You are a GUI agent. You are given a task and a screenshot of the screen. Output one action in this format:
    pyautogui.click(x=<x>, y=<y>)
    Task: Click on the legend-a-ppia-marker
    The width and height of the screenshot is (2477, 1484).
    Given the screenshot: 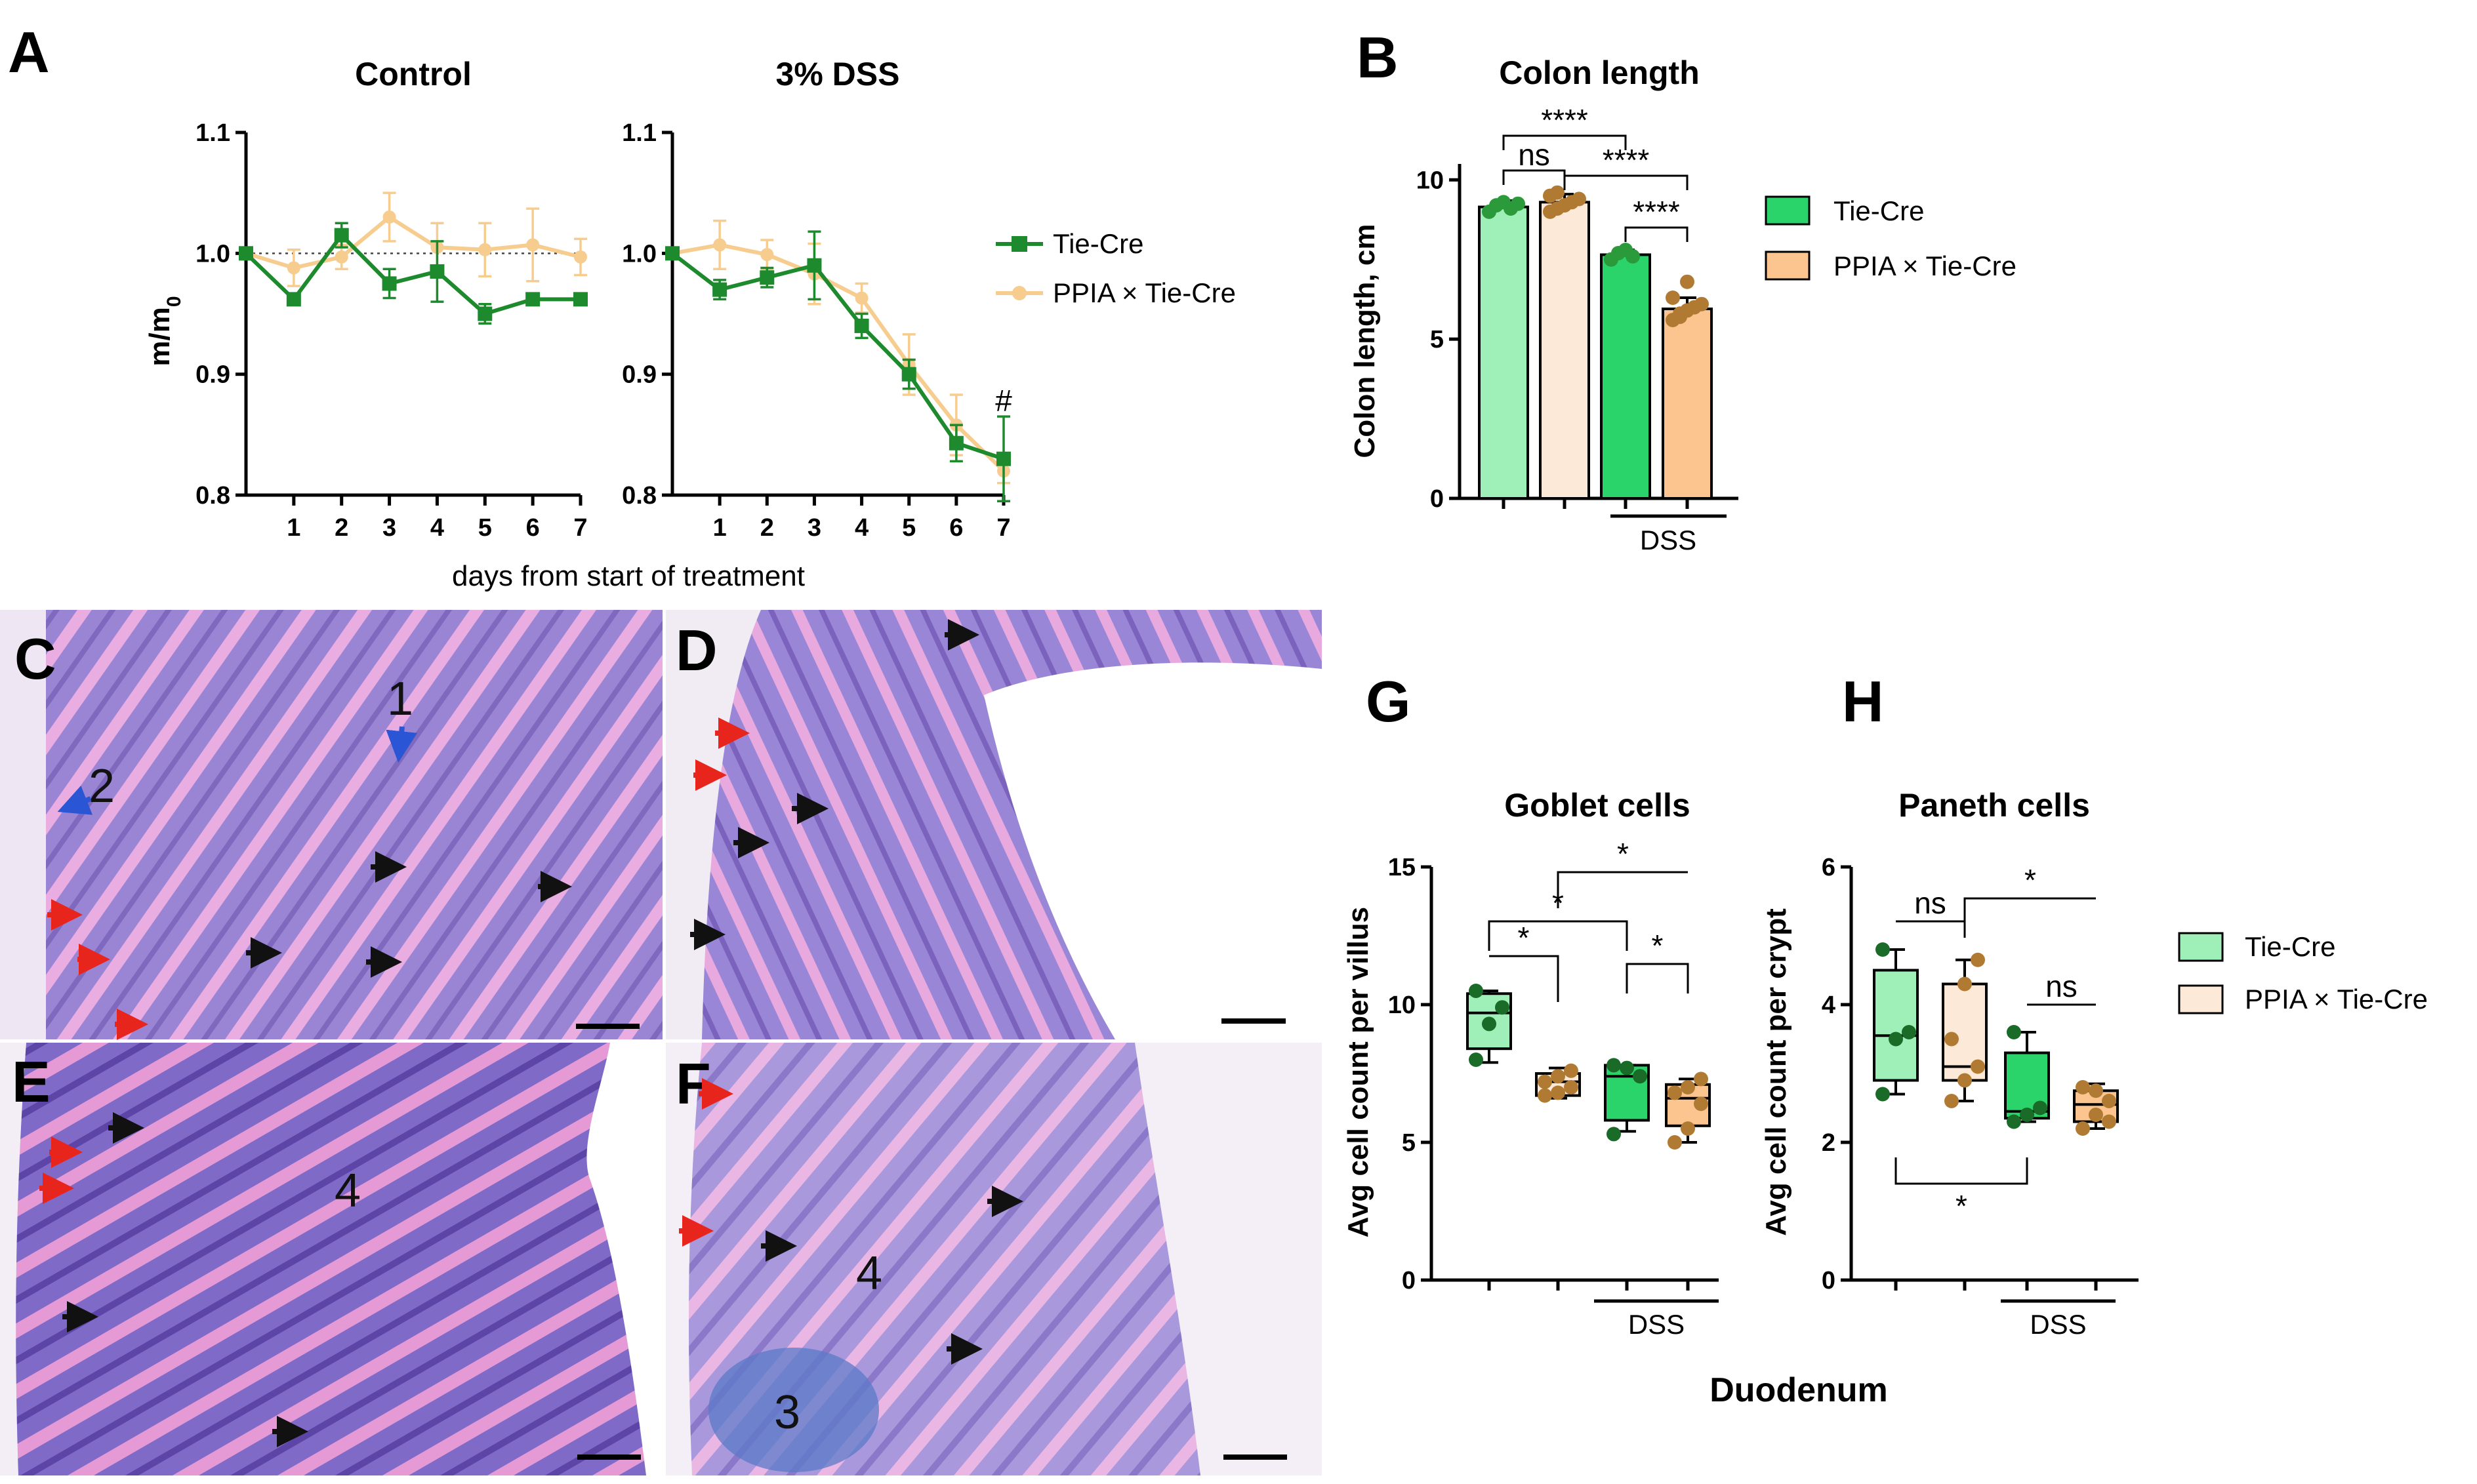 What is the action you would take?
    pyautogui.click(x=1019, y=293)
    